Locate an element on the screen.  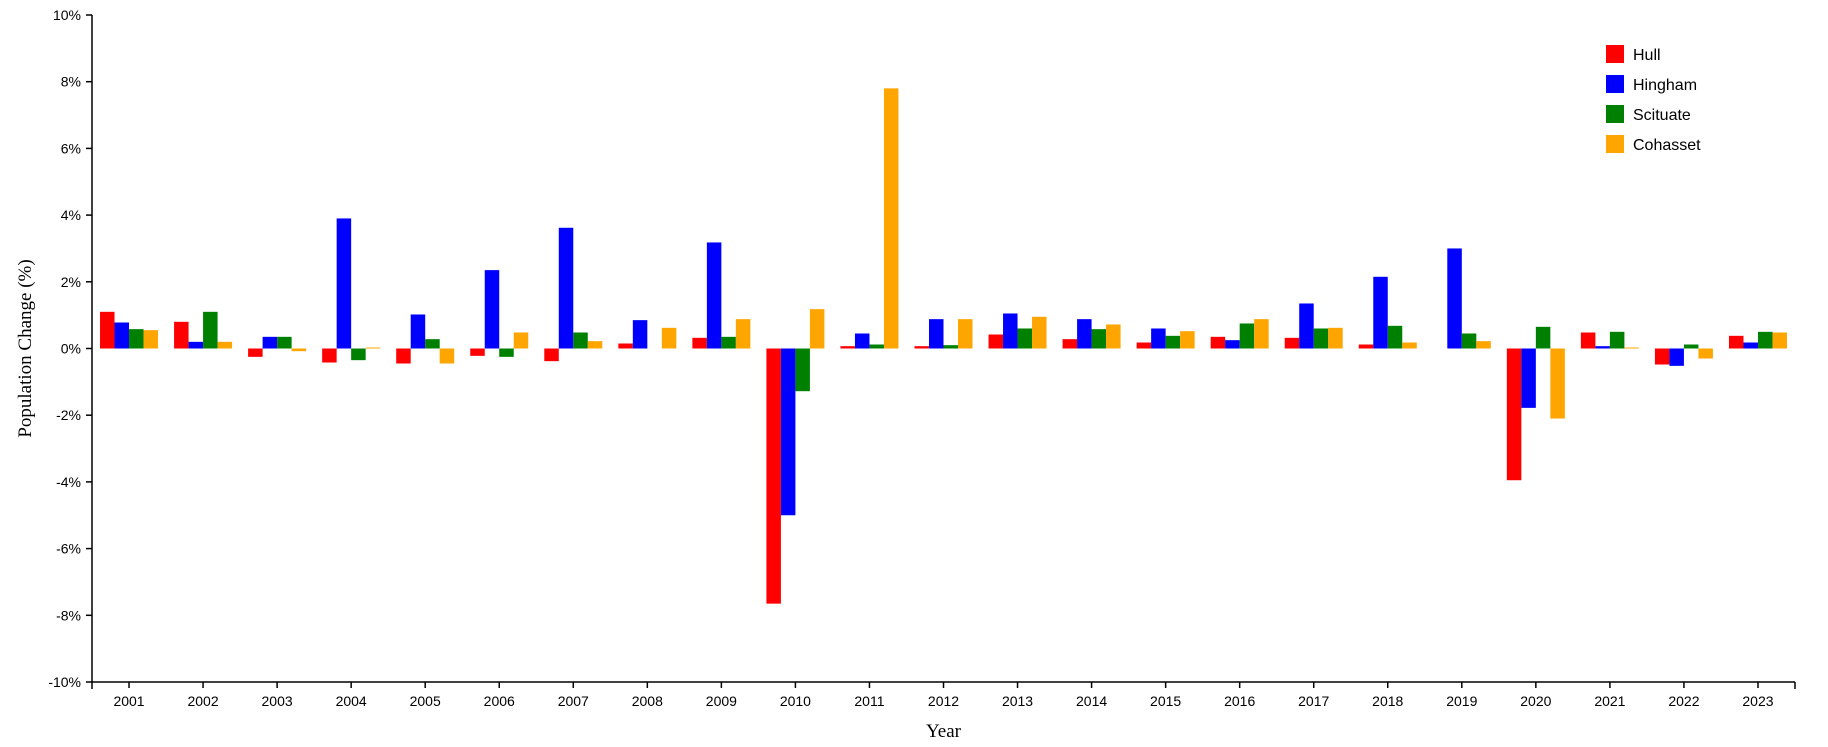
x-tick-label: 2018 is located at coordinates (1387, 701).